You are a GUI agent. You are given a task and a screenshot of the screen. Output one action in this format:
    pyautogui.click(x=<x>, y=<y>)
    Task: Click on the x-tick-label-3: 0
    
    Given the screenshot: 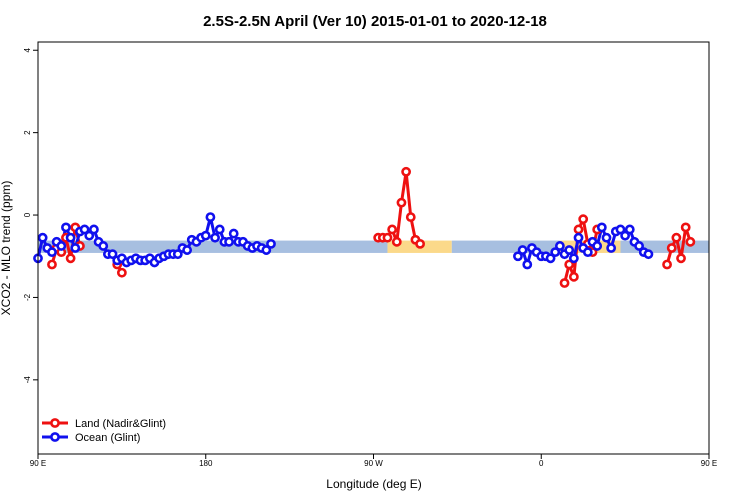 What is the action you would take?
    pyautogui.click(x=541, y=463)
    